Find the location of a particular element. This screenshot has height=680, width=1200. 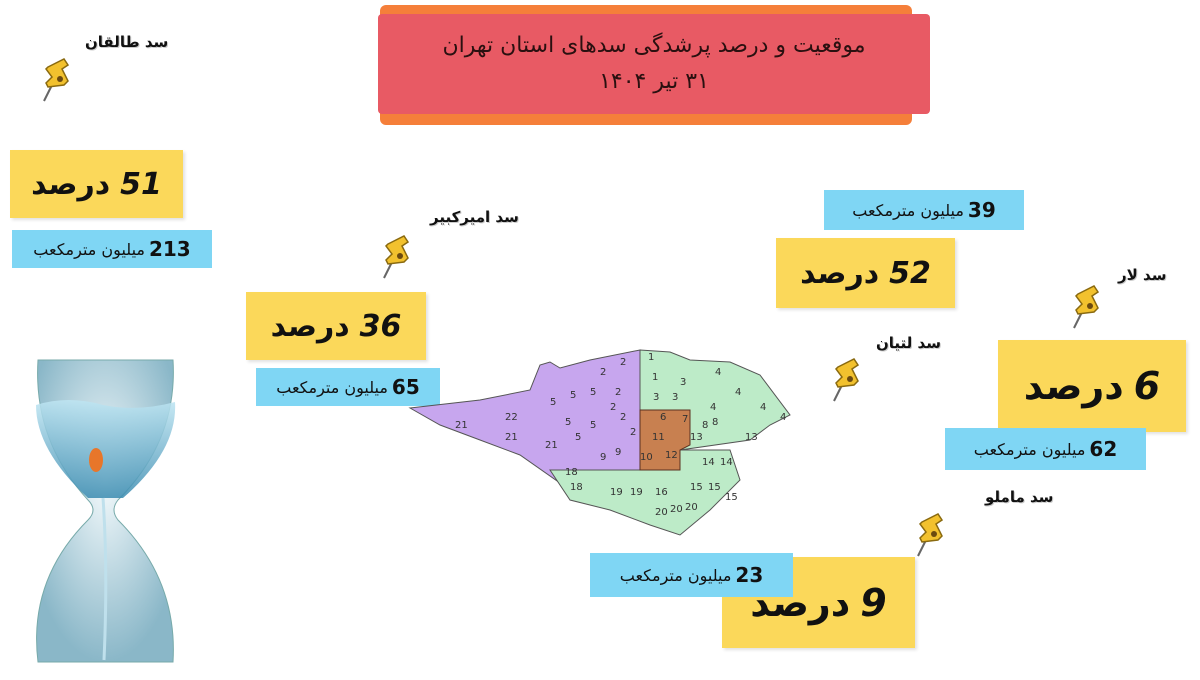

district-number: 6 is located at coordinates (663, 417).